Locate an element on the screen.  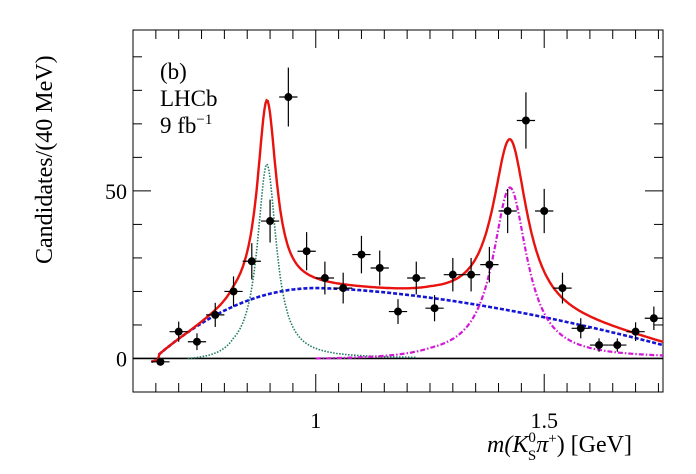
y-tick-label: 0 is located at coordinates (121, 358).